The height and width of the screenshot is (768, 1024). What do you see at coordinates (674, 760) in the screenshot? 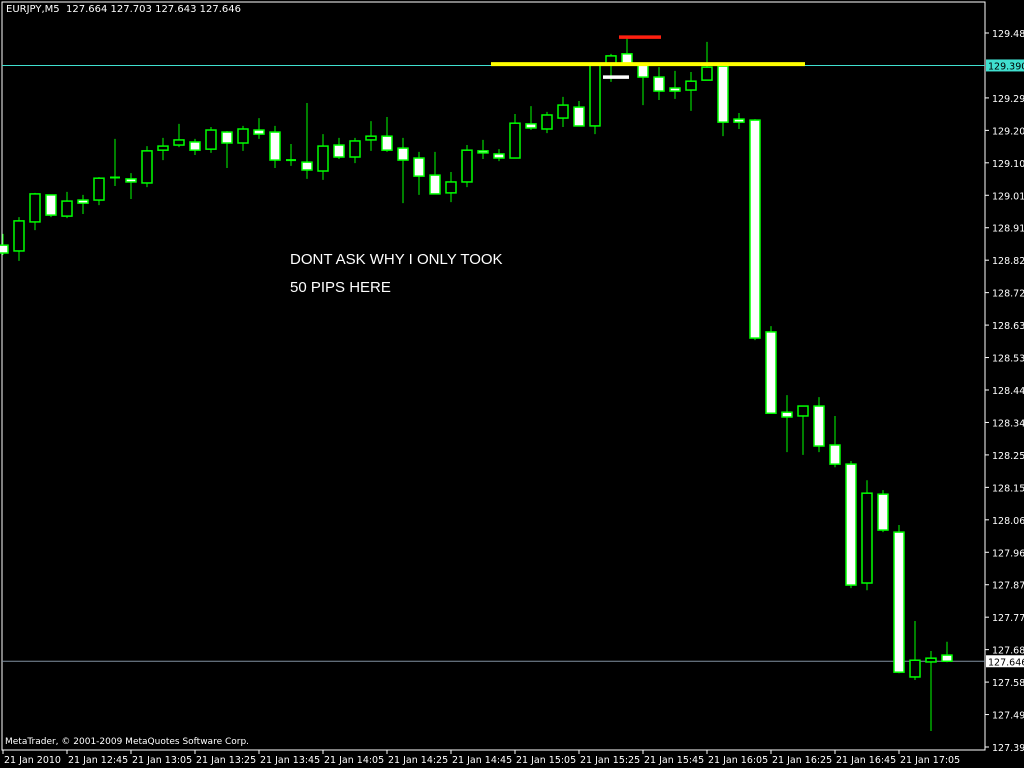
I see `x-tick-label: 21 Jan 15:45` at bounding box center [674, 760].